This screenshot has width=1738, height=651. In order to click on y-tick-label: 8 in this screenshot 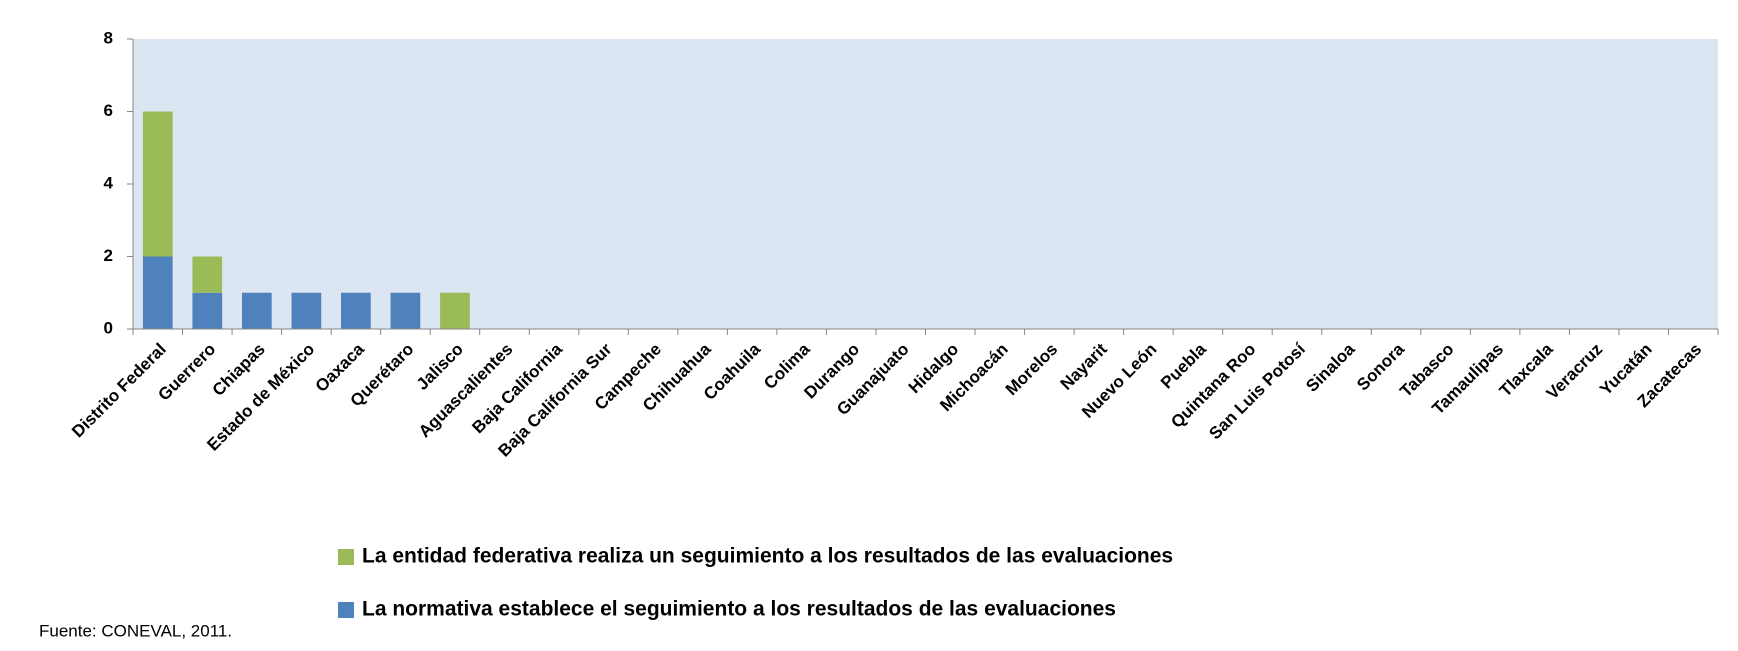, I will do `click(108, 37)`.